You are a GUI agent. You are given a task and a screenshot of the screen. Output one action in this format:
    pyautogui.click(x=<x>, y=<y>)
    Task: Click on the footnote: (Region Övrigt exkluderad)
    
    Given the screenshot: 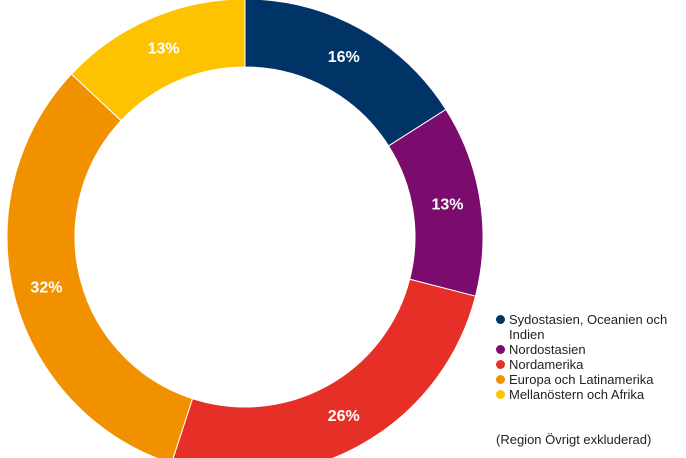 What is the action you would take?
    pyautogui.click(x=574, y=439)
    